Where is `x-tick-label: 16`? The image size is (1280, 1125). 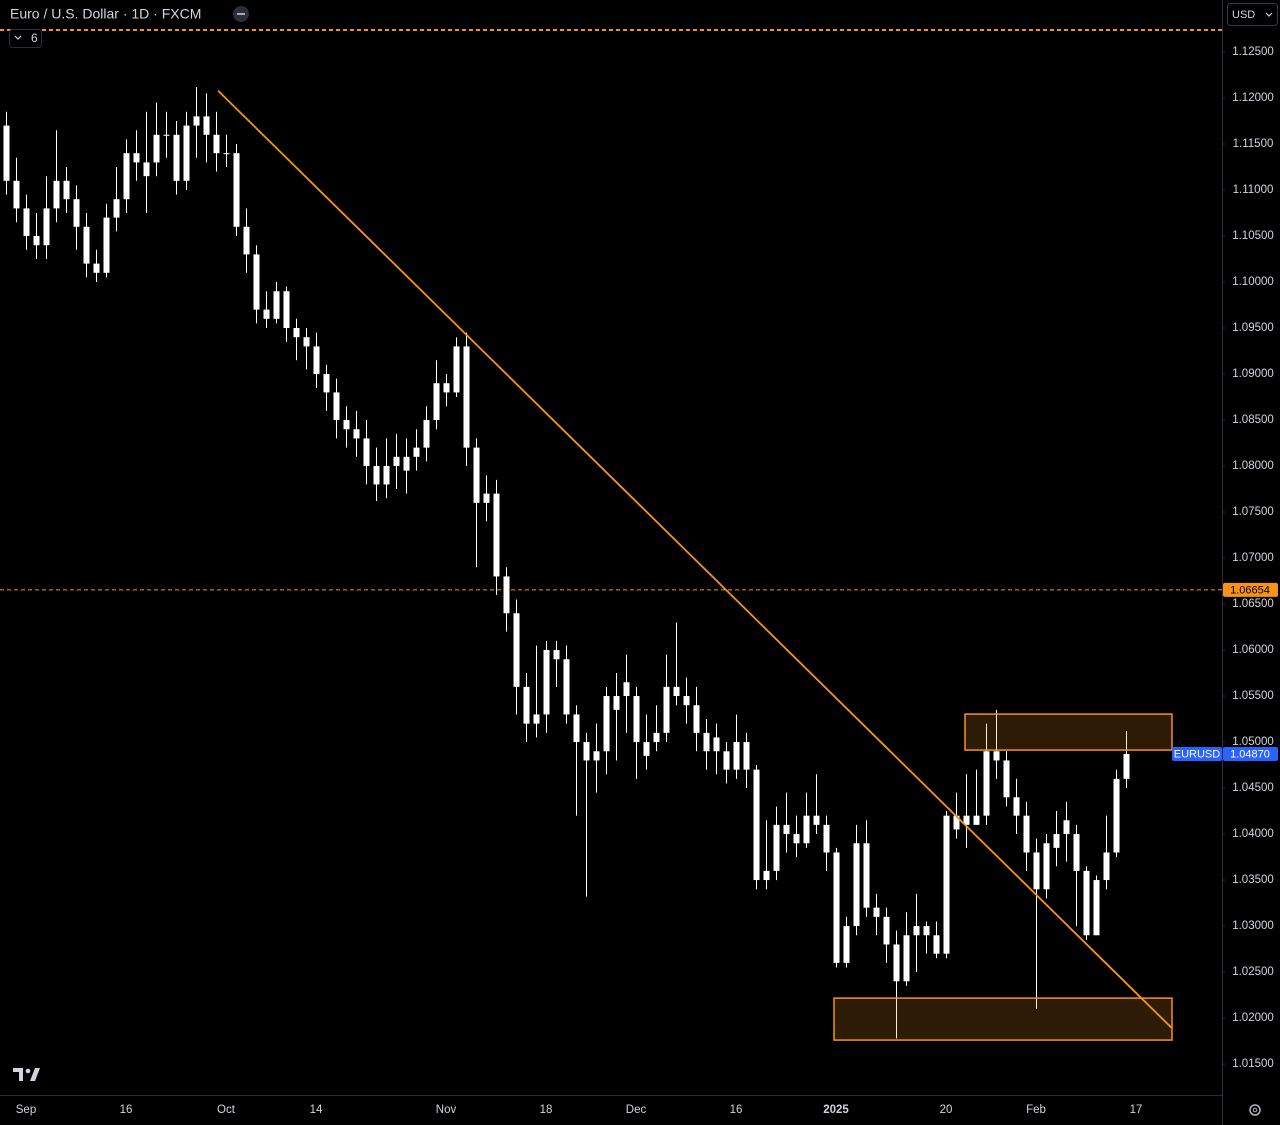 x-tick-label: 16 is located at coordinates (126, 1110).